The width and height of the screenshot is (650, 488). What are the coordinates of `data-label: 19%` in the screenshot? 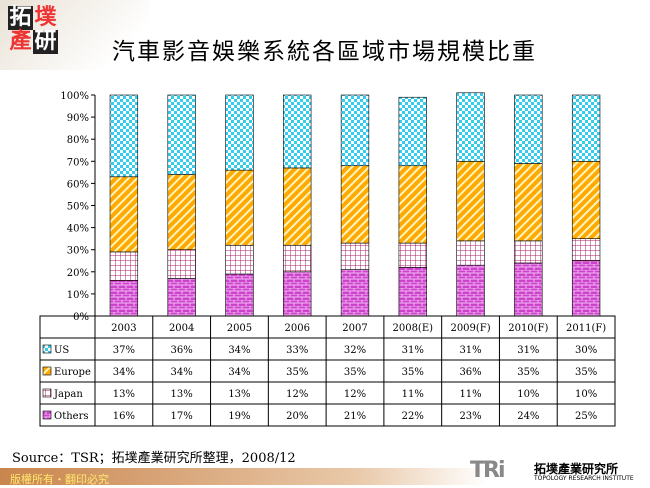 It's located at (239, 416).